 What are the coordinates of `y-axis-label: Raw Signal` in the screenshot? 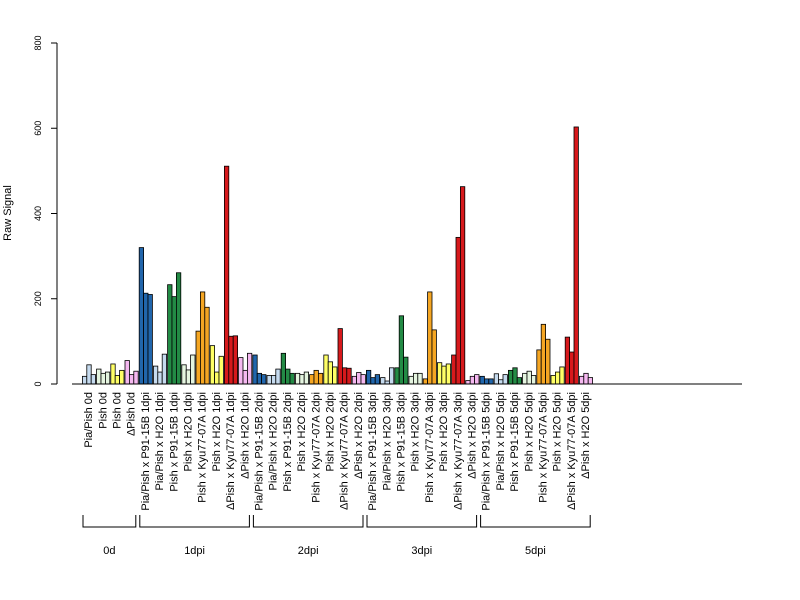 It's located at (8, 213).